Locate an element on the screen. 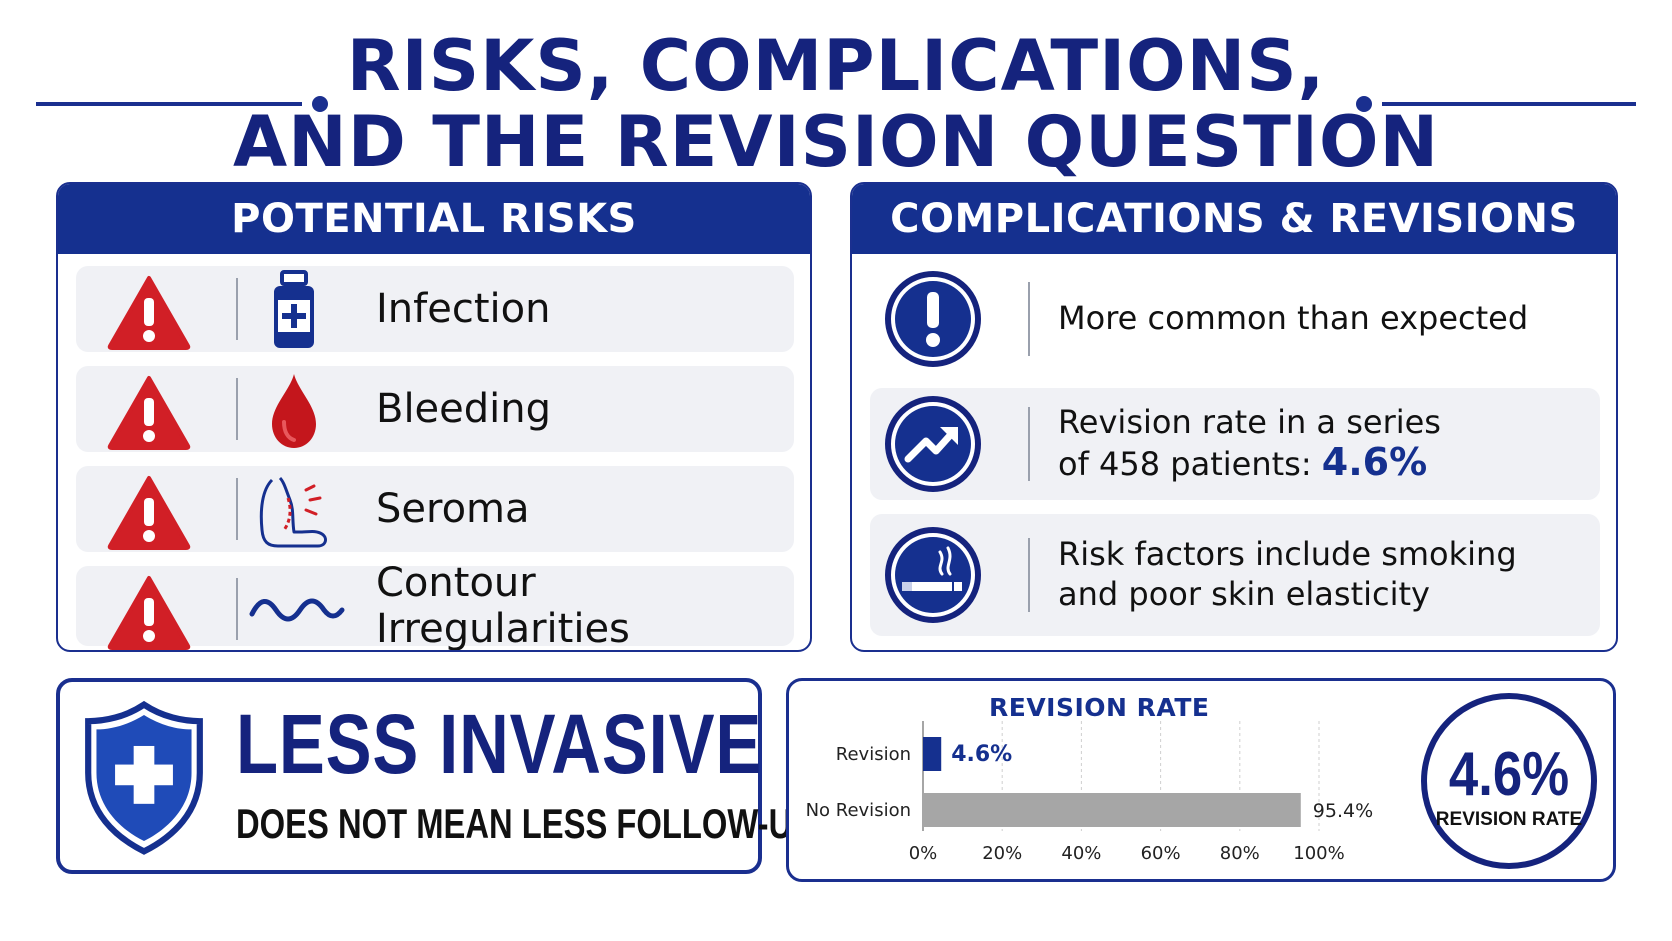 The width and height of the screenshot is (1672, 941). exclamation-icon is located at coordinates (933, 319).